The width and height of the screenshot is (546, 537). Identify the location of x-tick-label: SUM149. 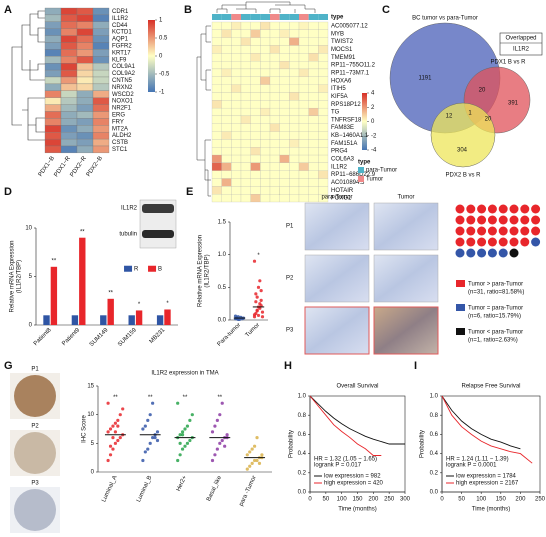
(99, 337).